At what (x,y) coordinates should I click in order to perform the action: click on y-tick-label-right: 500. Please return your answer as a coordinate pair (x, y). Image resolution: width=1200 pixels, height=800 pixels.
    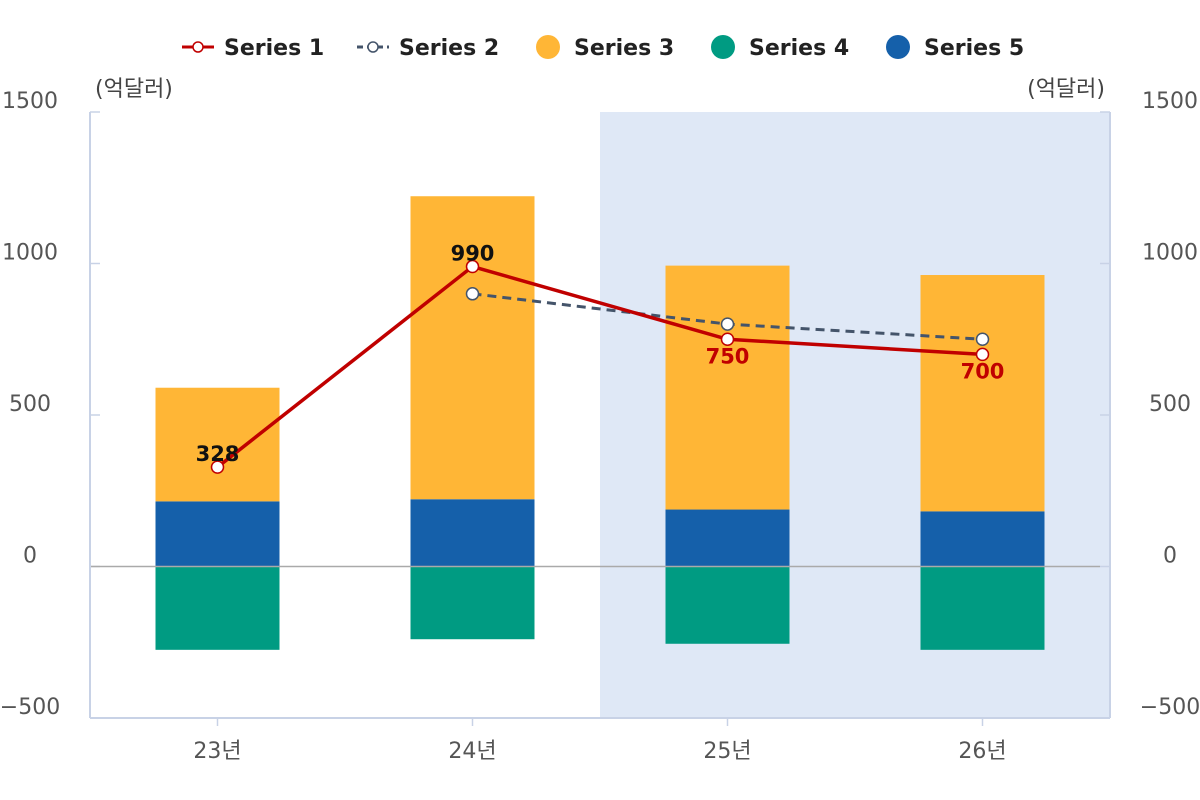
    Looking at the image, I should click on (1170, 404).